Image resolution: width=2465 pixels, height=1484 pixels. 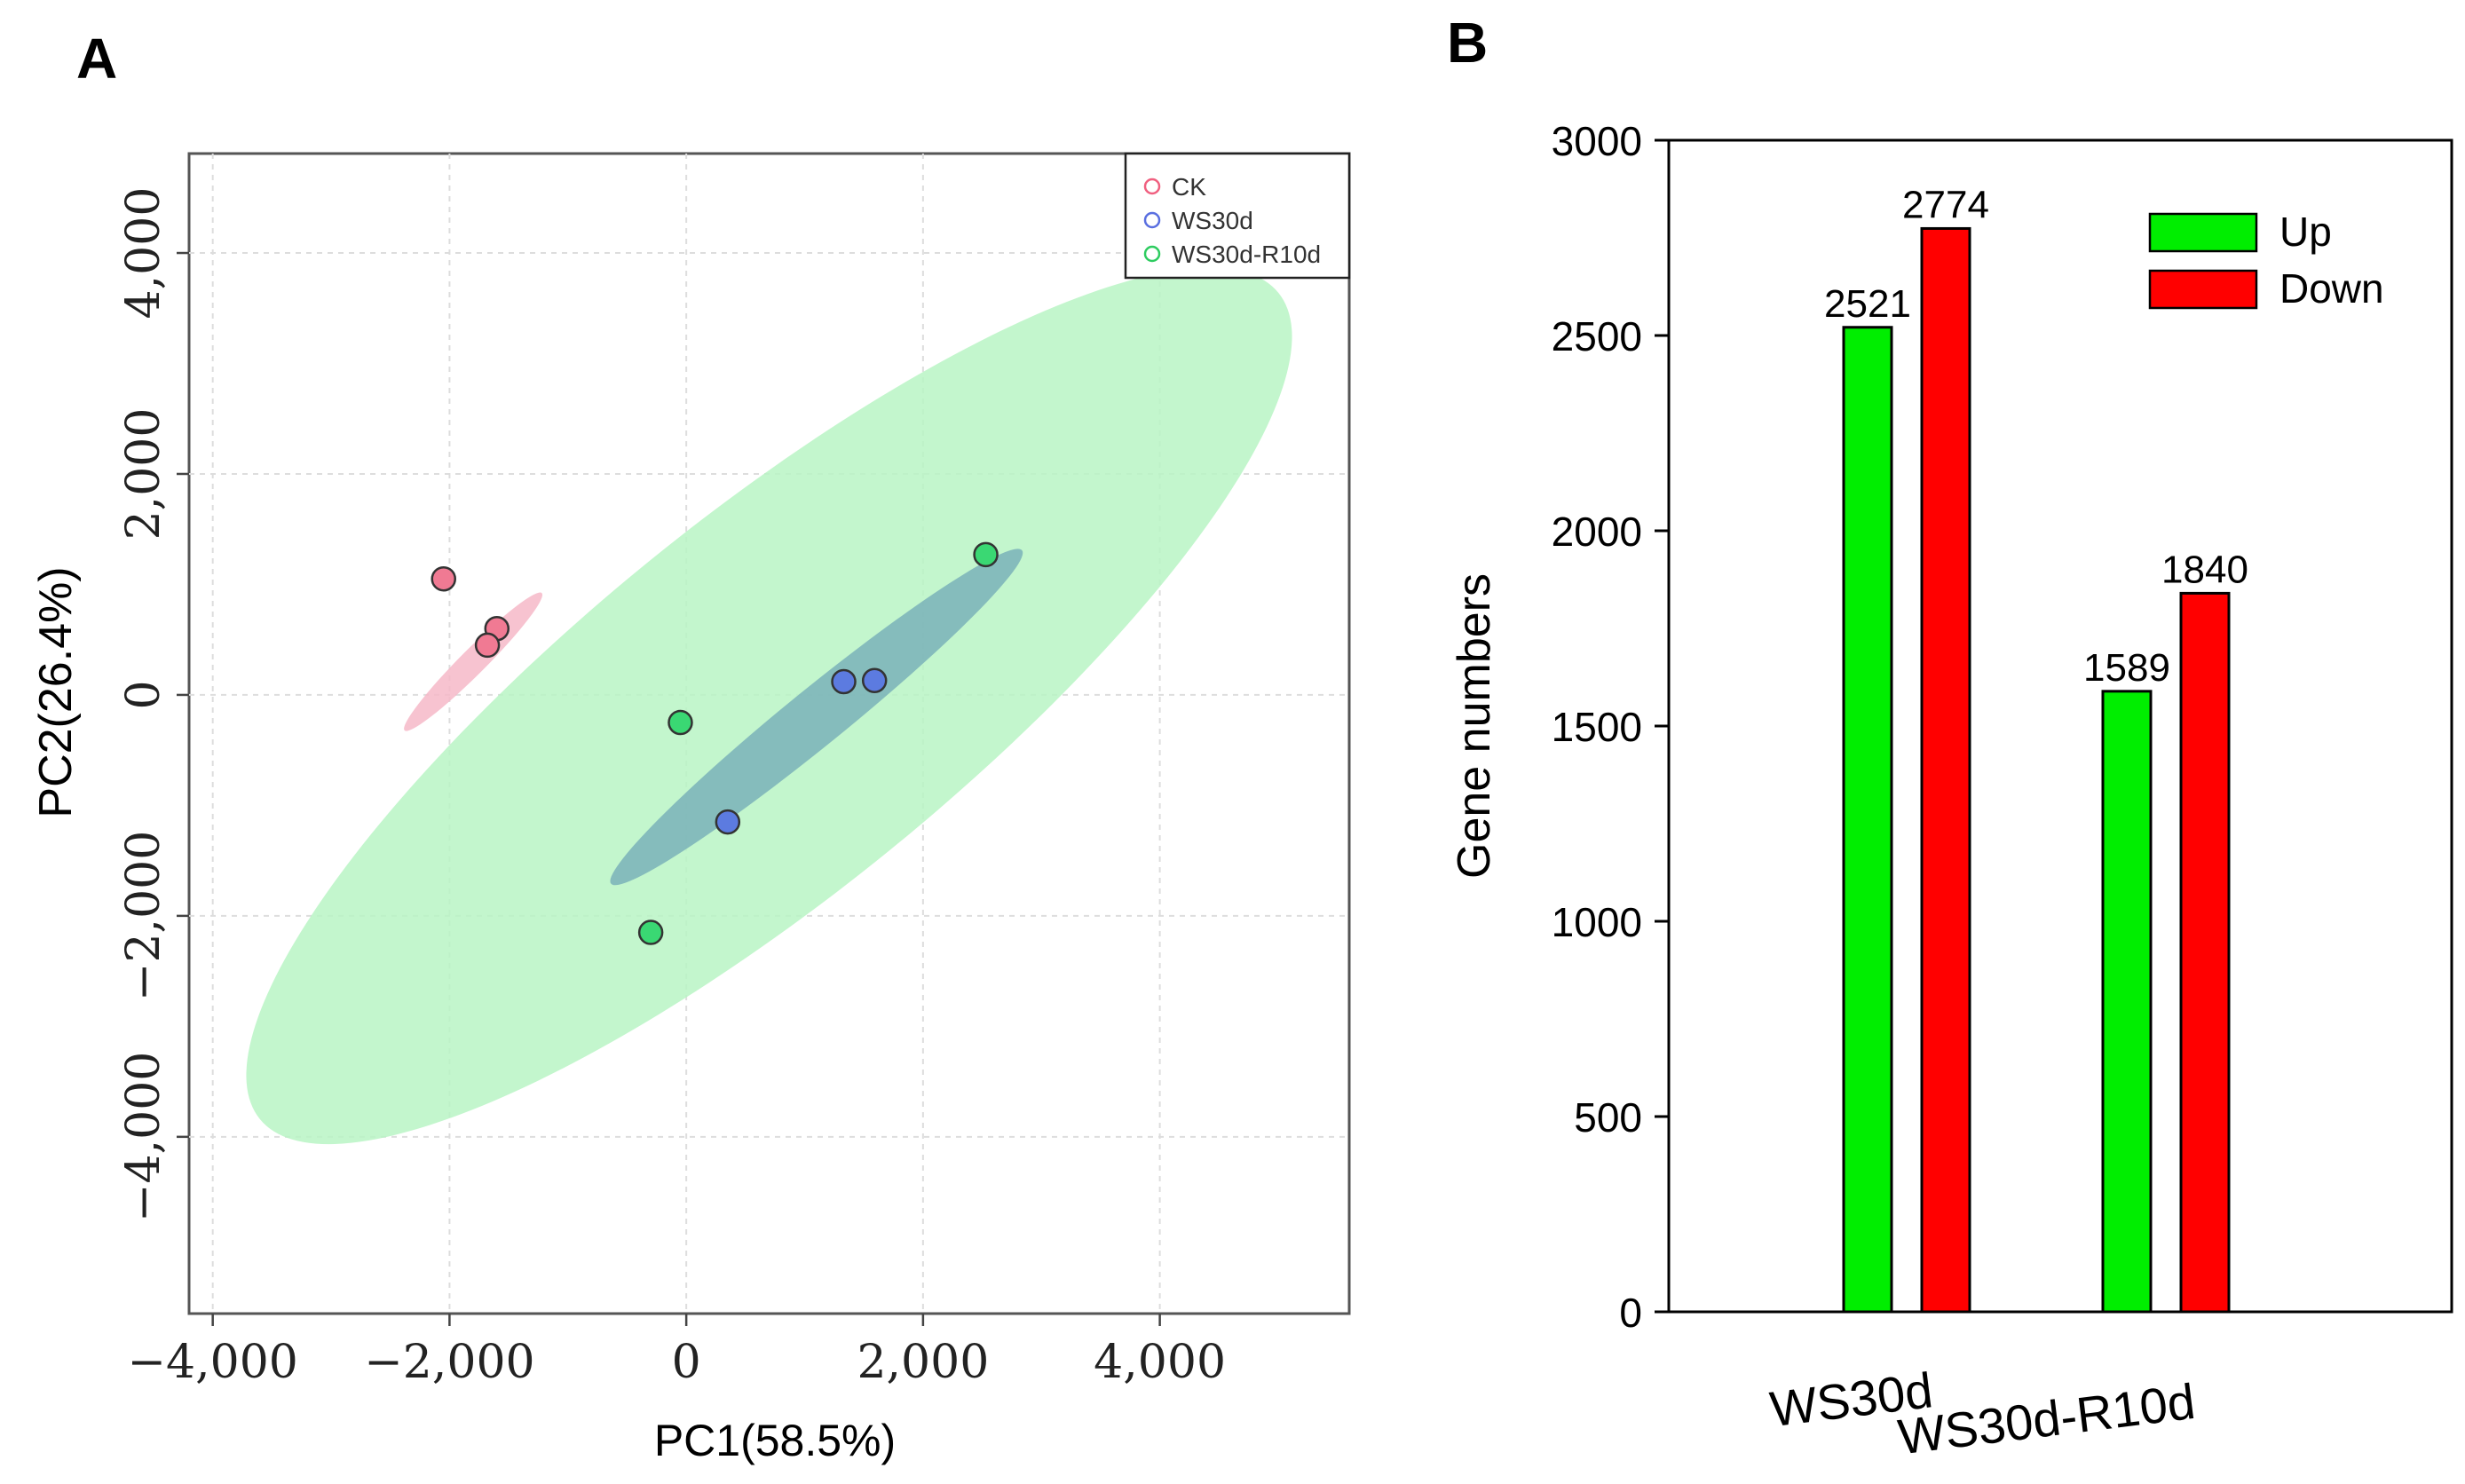 I want to click on bar-y-tick-label: 2500, so click(x=1597, y=336).